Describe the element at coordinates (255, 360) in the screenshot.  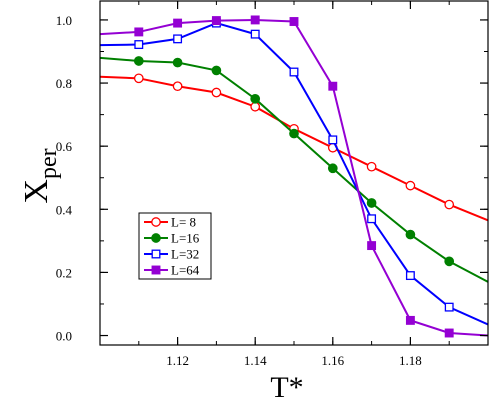
I see `x-tick-label: 1.14` at that location.